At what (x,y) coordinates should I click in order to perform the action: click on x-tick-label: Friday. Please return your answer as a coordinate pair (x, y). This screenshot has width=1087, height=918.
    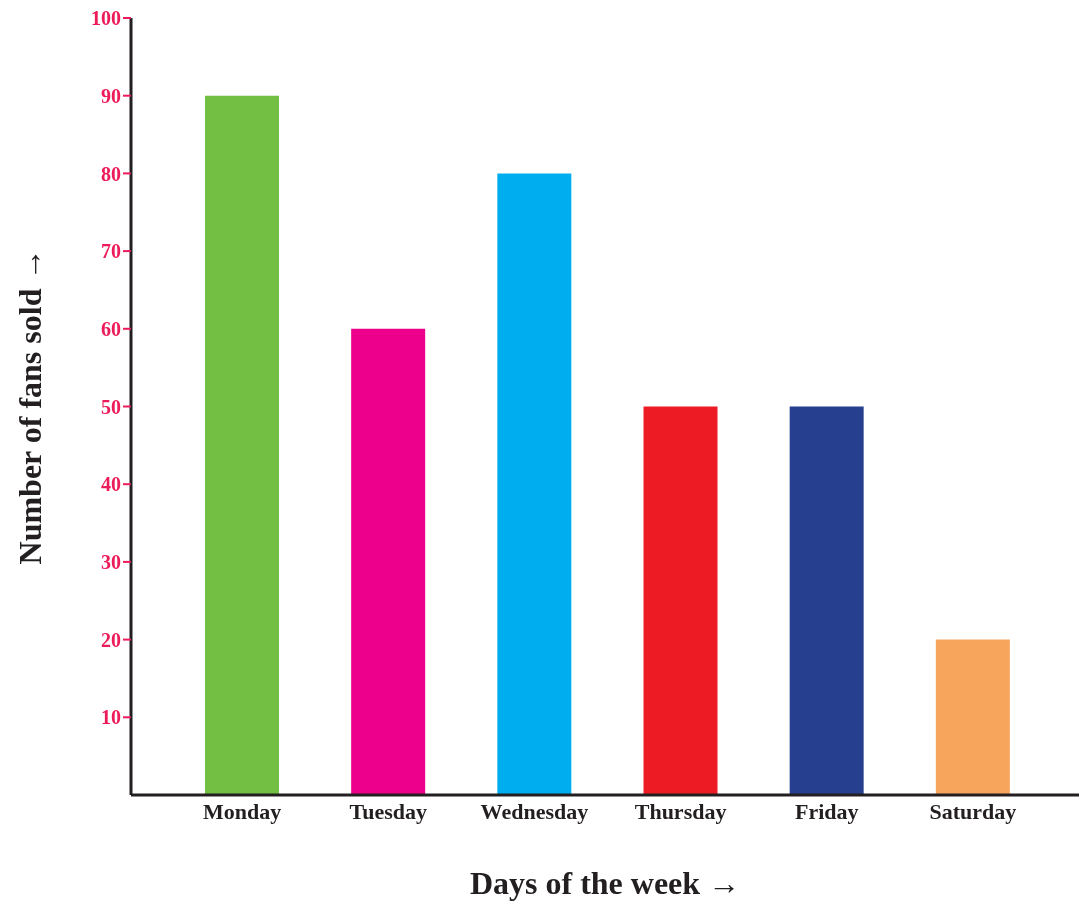
    Looking at the image, I should click on (826, 811).